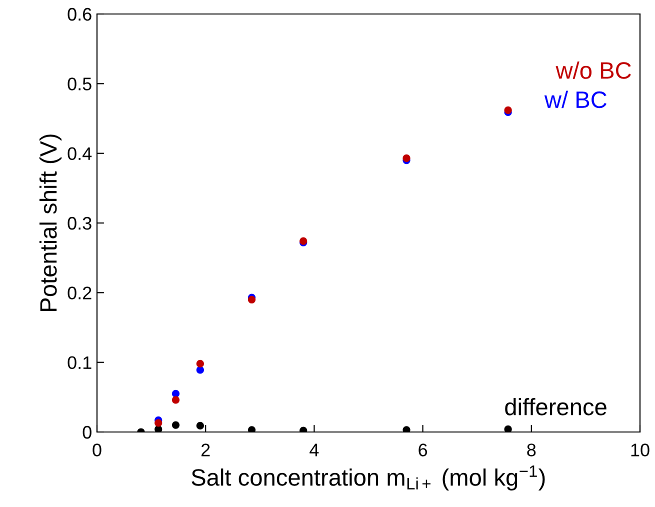 Image resolution: width=655 pixels, height=507 pixels. I want to click on x-tick-label: 0, so click(97, 450).